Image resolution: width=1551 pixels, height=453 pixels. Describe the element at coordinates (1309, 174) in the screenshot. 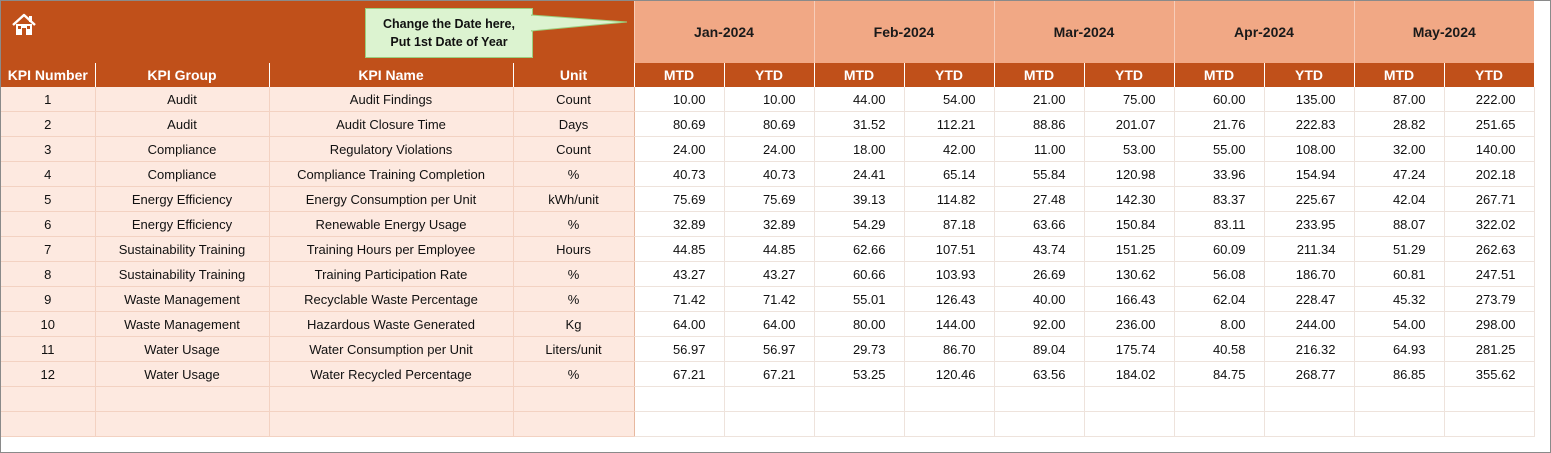

I see `cell-ytd-value: 154.94` at that location.